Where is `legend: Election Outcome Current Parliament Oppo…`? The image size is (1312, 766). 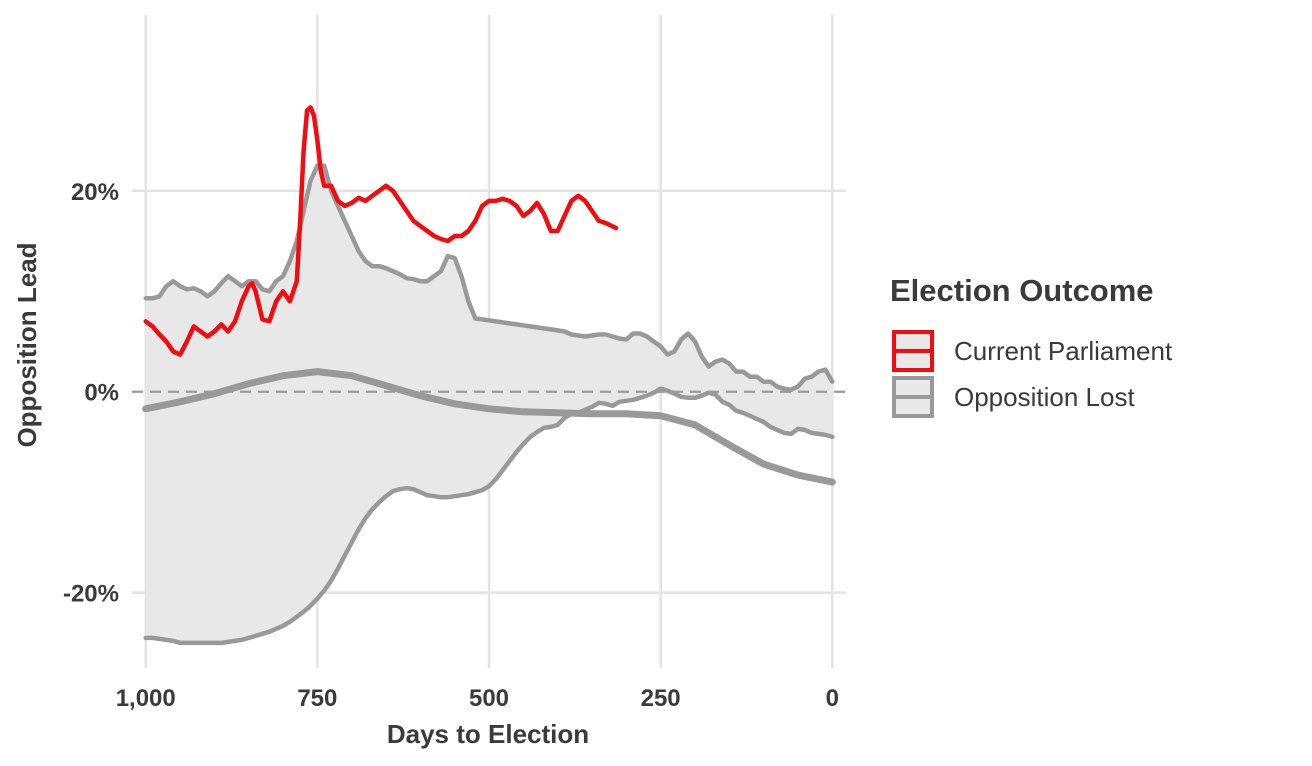
legend: Election Outcome Current Parliament Oppo… is located at coordinates (1031, 345).